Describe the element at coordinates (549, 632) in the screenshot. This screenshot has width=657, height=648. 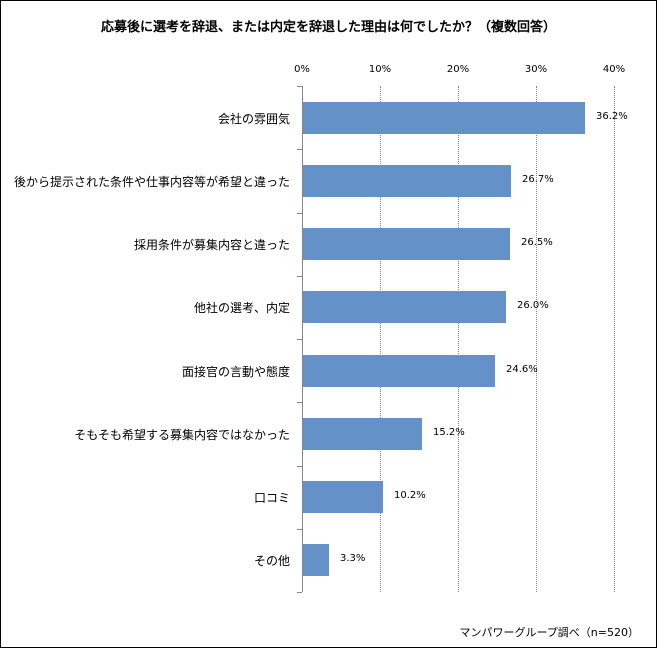
I see `source-note: マンパワーグループ調べ（n=520）` at that location.